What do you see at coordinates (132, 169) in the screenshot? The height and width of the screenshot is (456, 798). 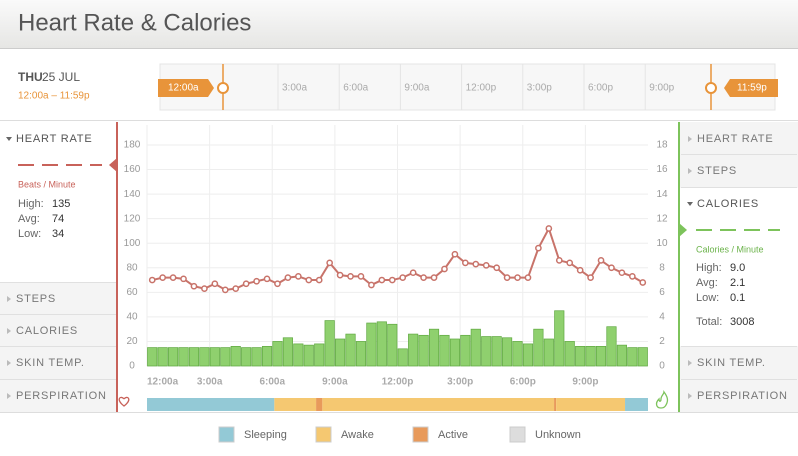 I see `y-tick-label: 160` at bounding box center [132, 169].